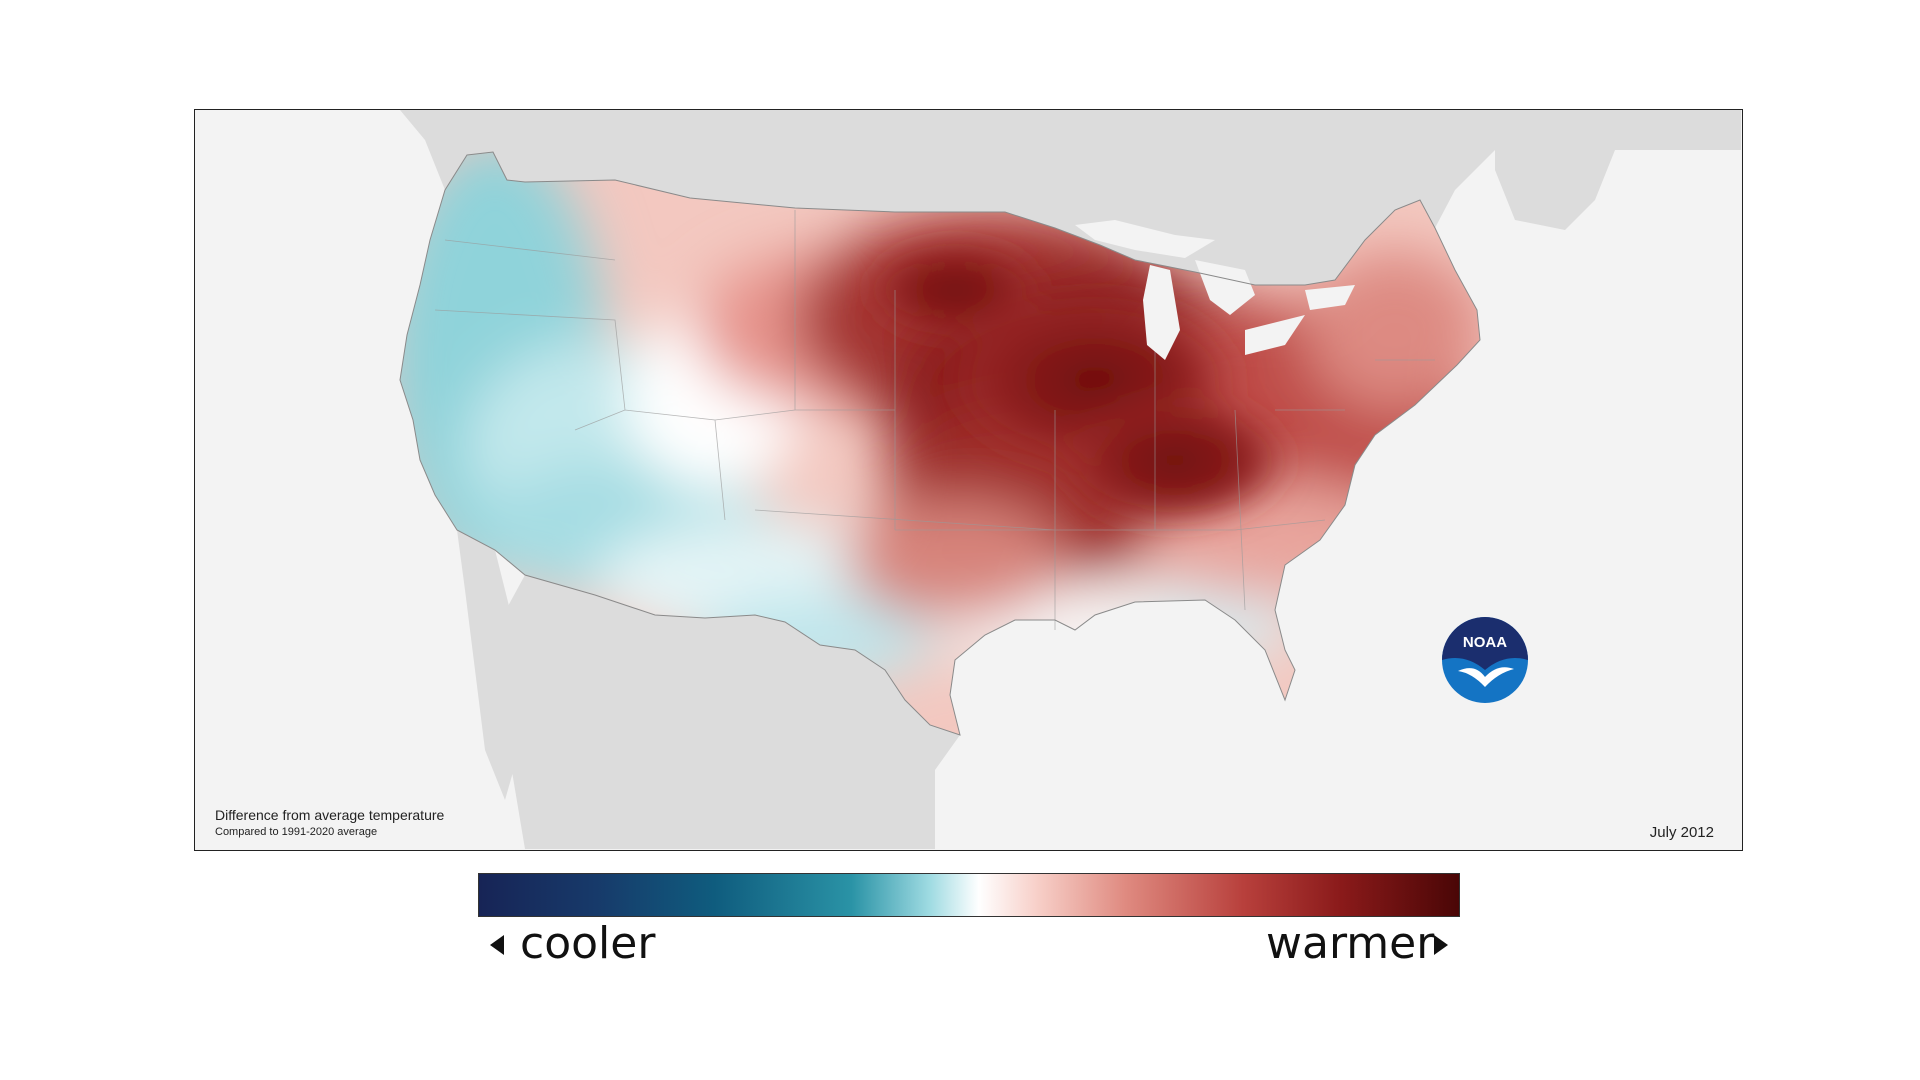 Image resolution: width=1920 pixels, height=1080 pixels. Describe the element at coordinates (588, 943) in the screenshot. I see `legend-cooler-label: cooler` at that location.